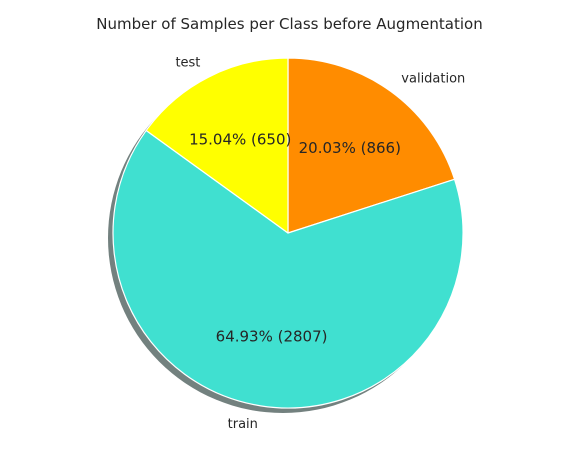  Describe the element at coordinates (350, 148) in the screenshot. I see `slice-pct-validation: 20.03% (866)` at that location.